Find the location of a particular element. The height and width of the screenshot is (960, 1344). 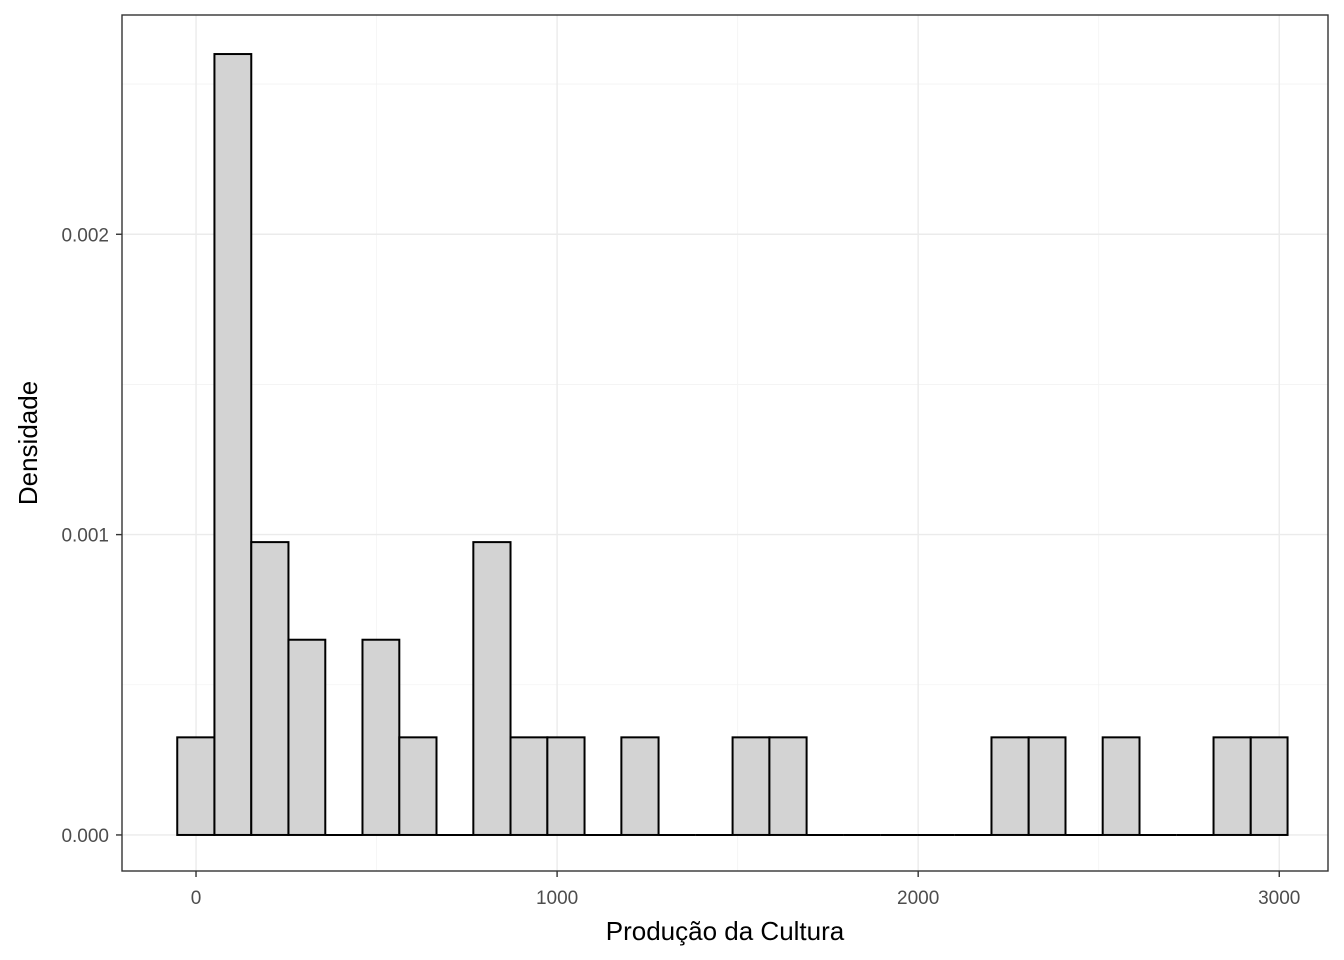

y-axis-title: Densidade is located at coordinates (28, 443).